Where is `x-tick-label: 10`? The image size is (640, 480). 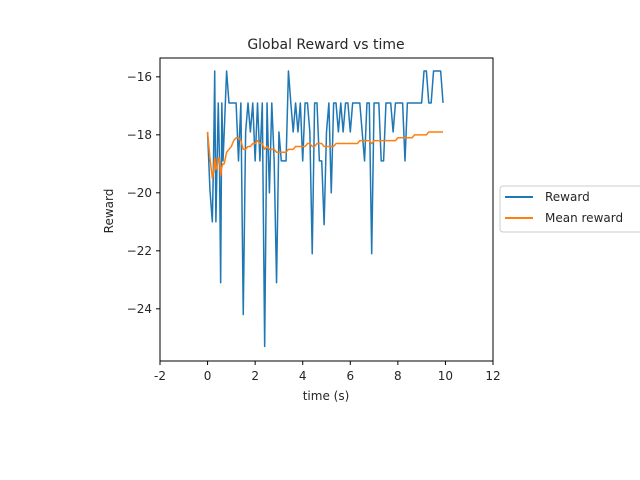
x-tick-label: 10 is located at coordinates (445, 376).